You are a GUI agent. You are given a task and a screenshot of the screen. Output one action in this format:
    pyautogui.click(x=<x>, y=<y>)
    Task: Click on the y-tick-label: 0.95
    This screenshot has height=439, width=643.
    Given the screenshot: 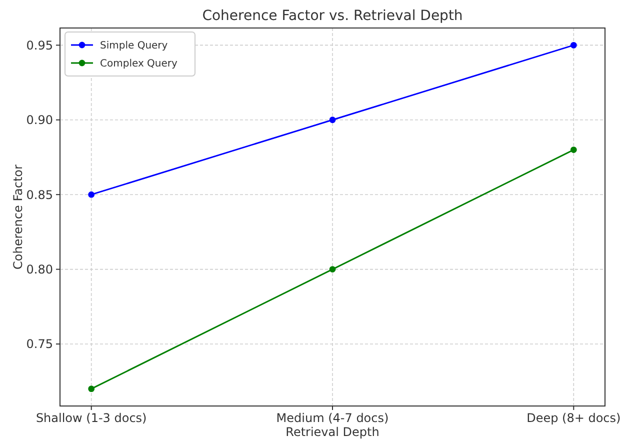 What is the action you would take?
    pyautogui.click(x=39, y=45)
    